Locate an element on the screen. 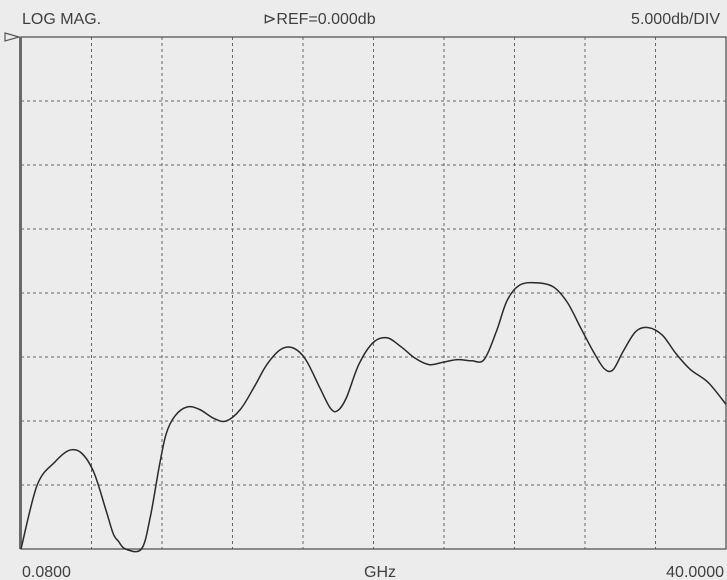 Image resolution: width=727 pixels, height=580 pixels. reference-marker-icon is located at coordinates (13, 37).